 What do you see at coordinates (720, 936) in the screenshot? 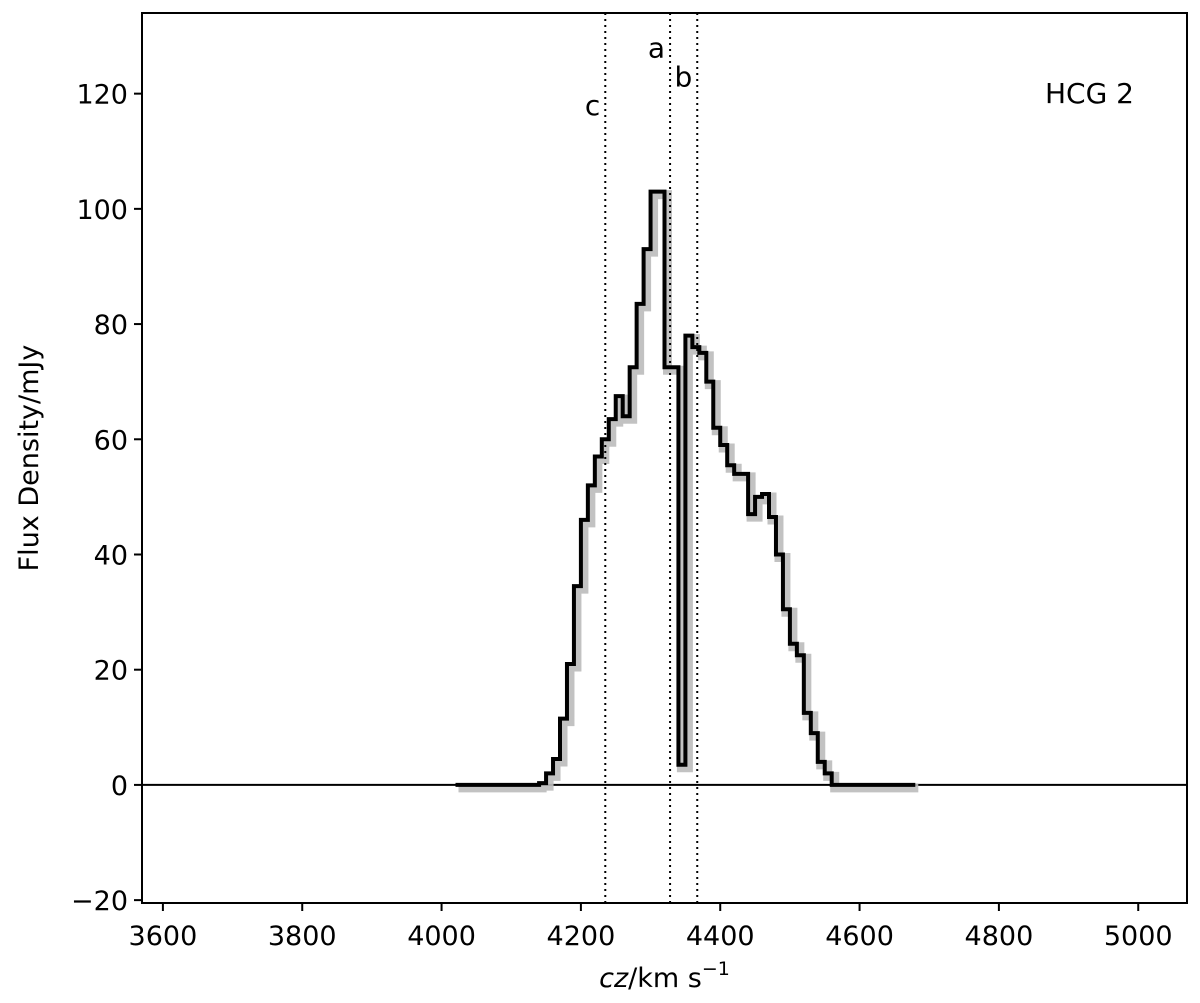
I see `x-tick-label: 4400` at bounding box center [720, 936].